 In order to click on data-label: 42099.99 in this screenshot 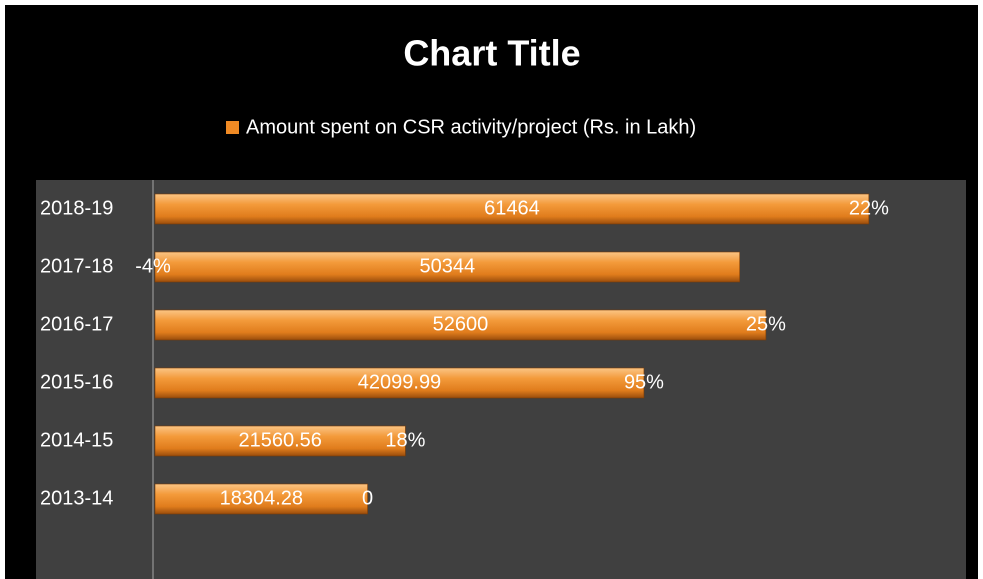, I will do `click(399, 382)`.